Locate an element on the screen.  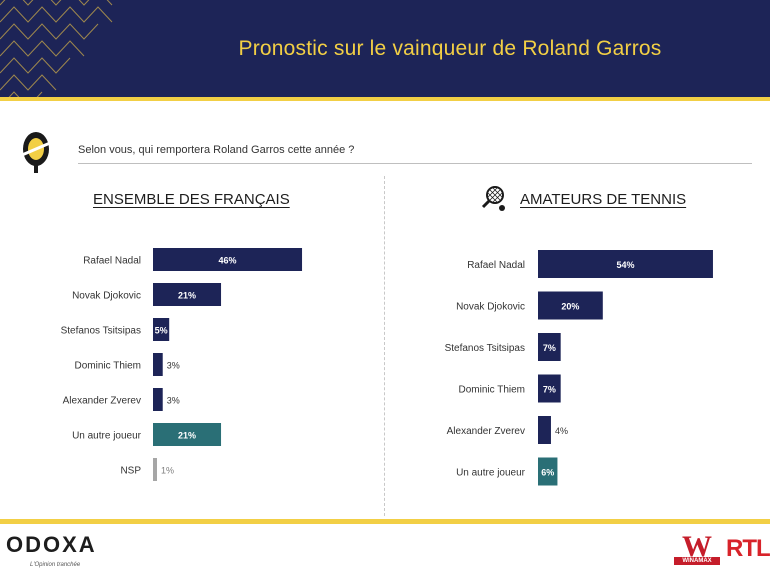
tennis-racket-icon is located at coordinates (493, 198).